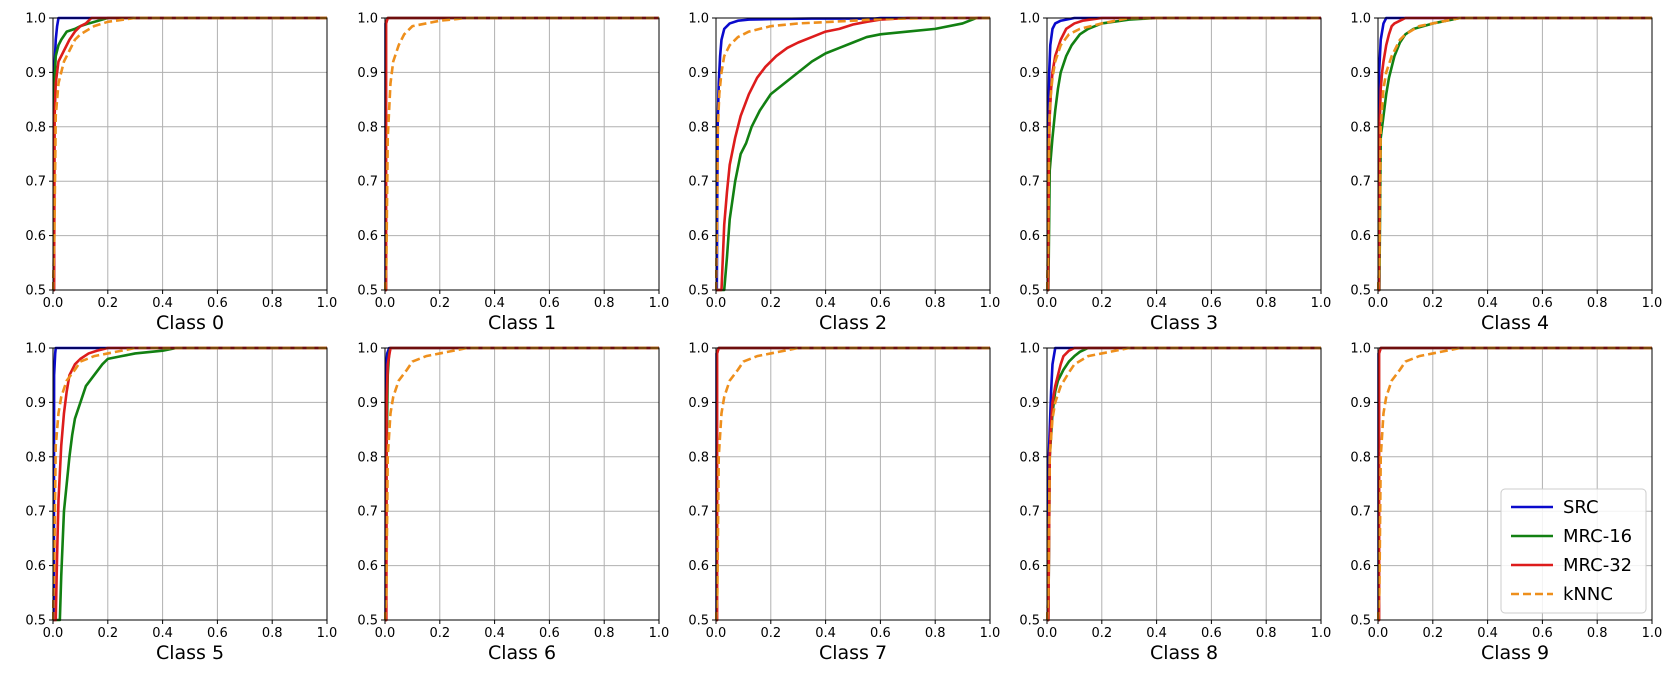 This screenshot has height=675, width=1670. I want to click on panel-title: Class 9, so click(1515, 653).